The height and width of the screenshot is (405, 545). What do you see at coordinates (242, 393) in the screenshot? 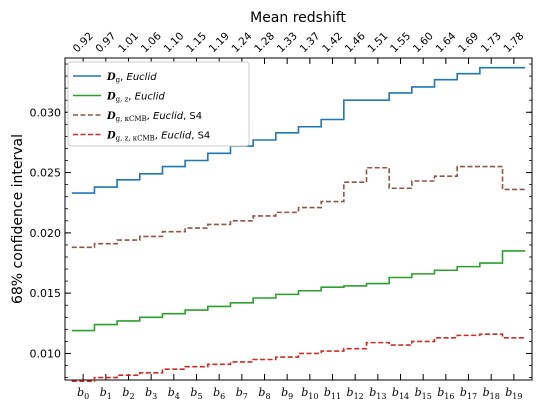
I see `x-tick-label: b7` at bounding box center [242, 393].